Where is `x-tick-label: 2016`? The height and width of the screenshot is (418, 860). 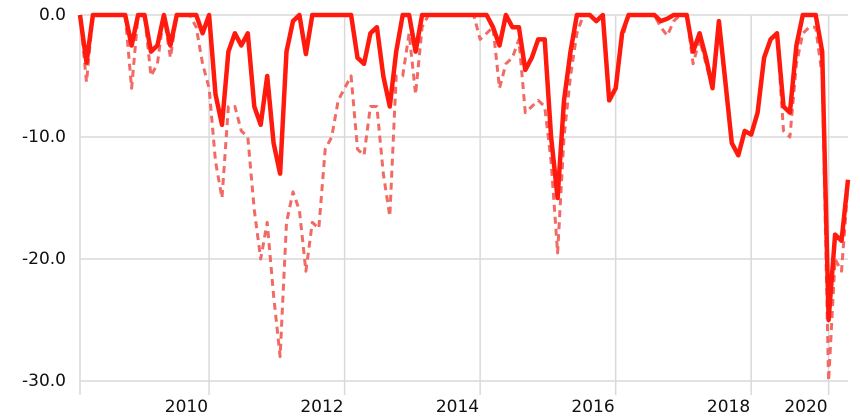 x-tick-label: 2016 is located at coordinates (592, 407).